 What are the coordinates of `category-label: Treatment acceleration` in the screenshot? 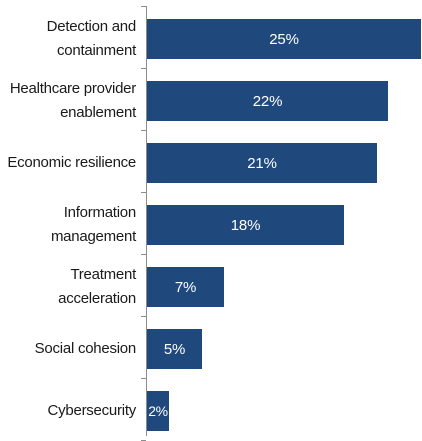 It's located at (97, 286).